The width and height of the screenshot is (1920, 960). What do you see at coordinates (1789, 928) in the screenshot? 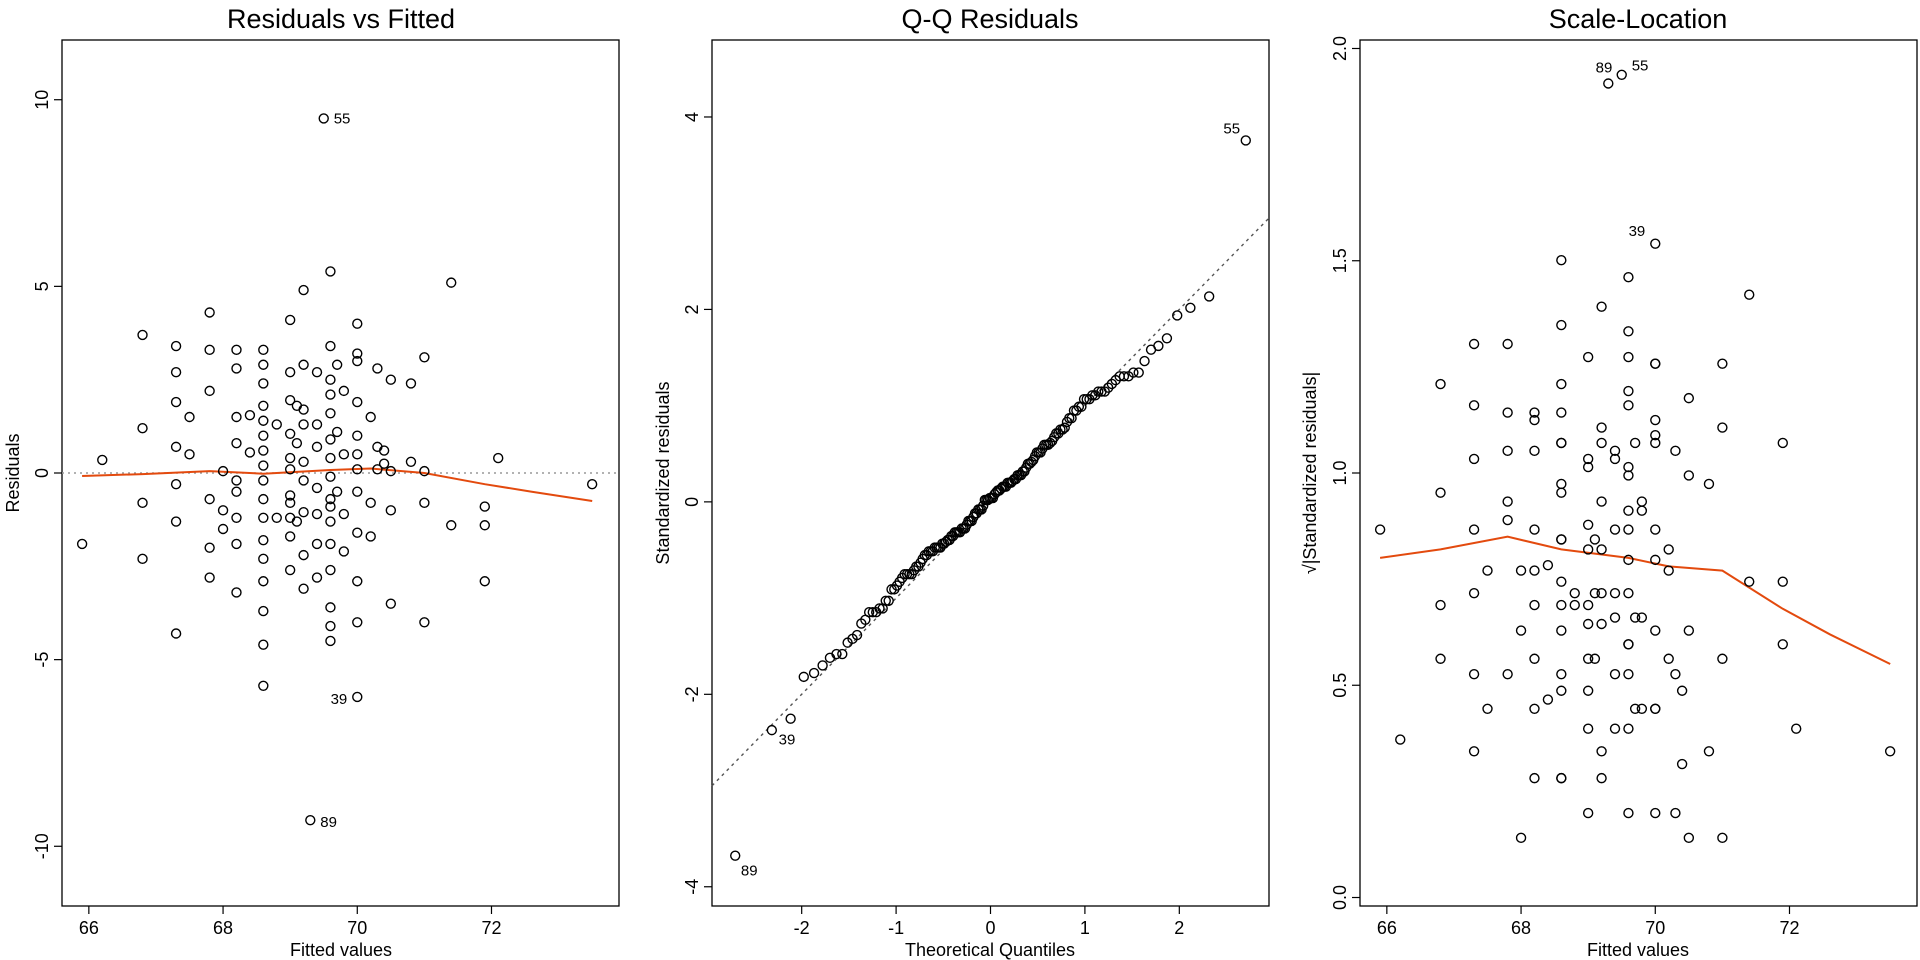
I see `x-tick-label: 72` at bounding box center [1789, 928].